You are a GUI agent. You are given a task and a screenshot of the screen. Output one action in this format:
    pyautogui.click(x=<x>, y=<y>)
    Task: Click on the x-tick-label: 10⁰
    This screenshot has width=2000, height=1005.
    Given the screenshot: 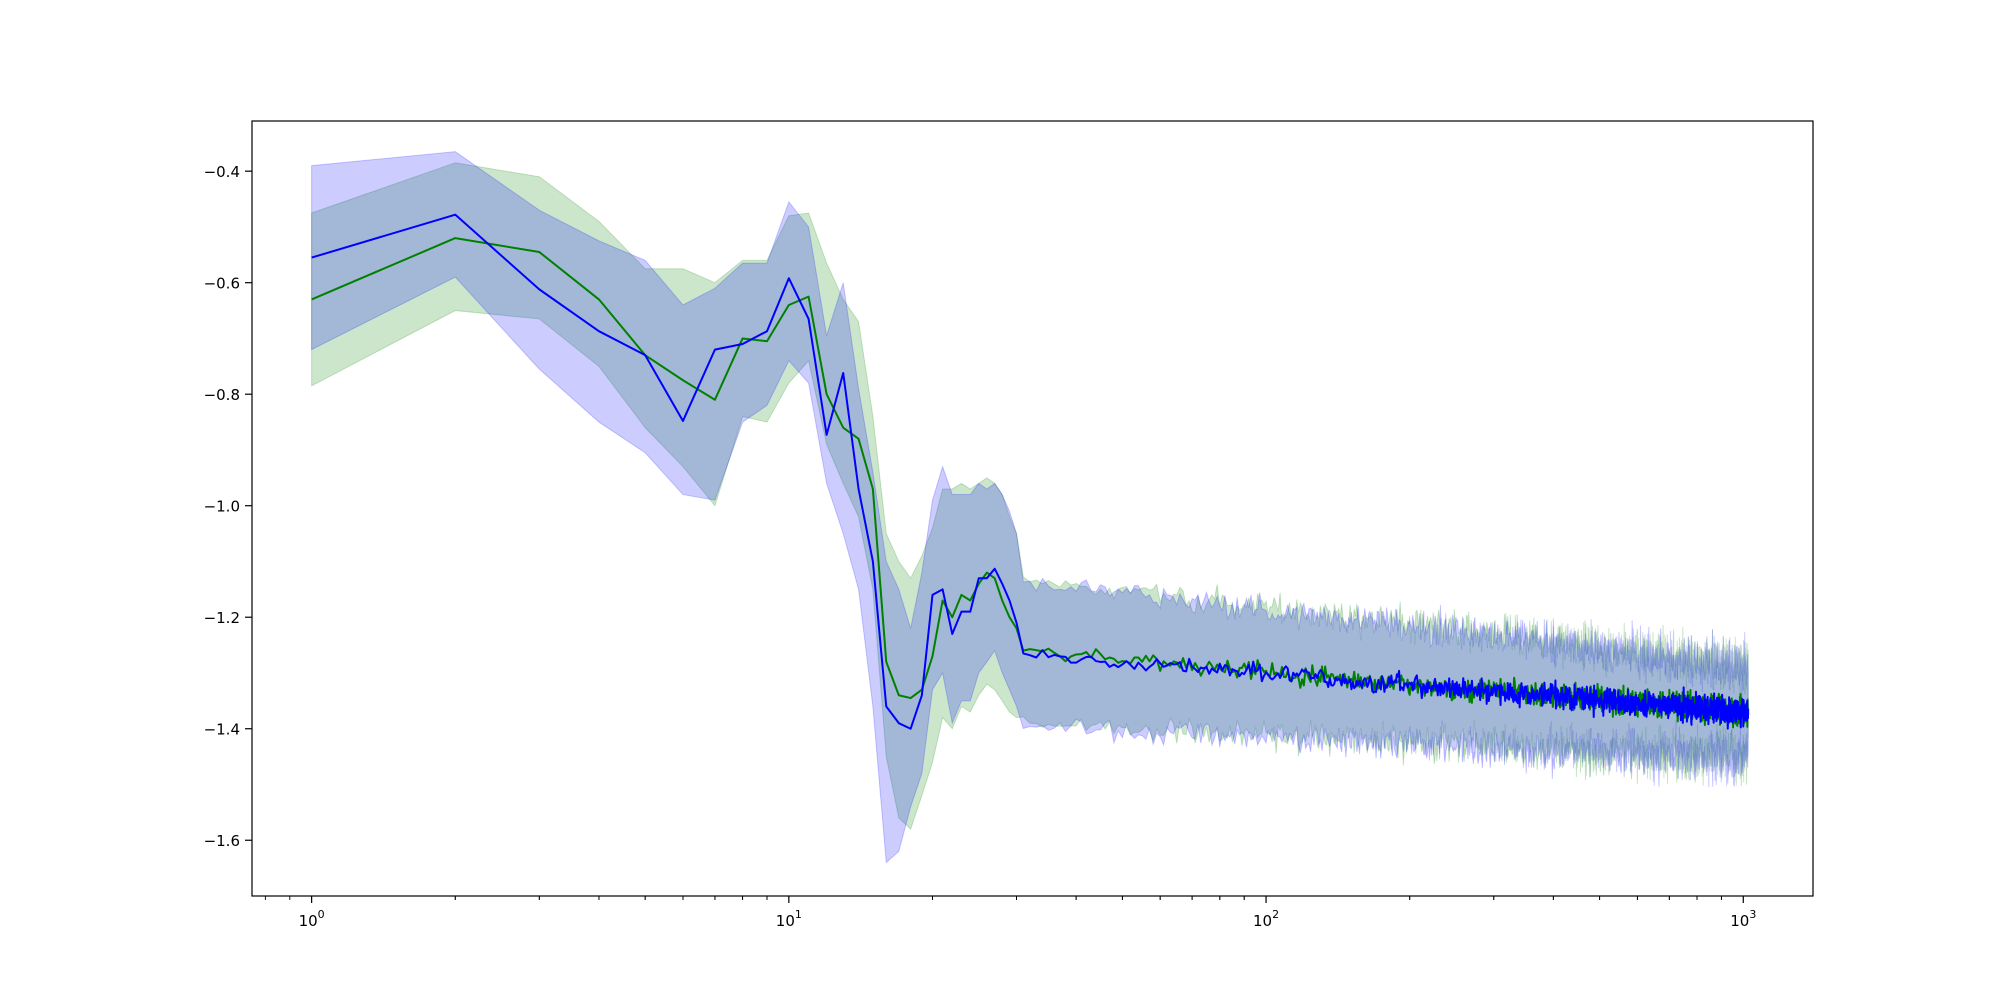 What is the action you would take?
    pyautogui.click(x=312, y=919)
    